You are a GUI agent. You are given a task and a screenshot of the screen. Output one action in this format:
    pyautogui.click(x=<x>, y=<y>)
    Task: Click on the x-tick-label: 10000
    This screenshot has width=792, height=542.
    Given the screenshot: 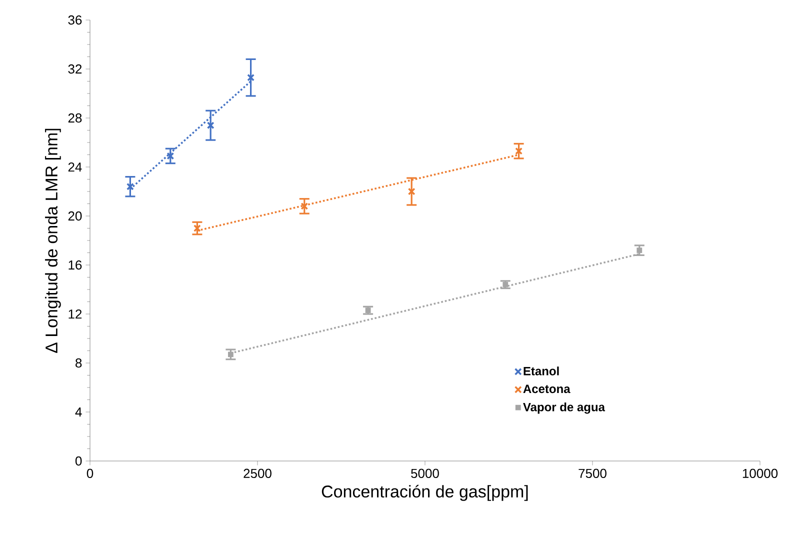 What is the action you would take?
    pyautogui.click(x=760, y=473)
    